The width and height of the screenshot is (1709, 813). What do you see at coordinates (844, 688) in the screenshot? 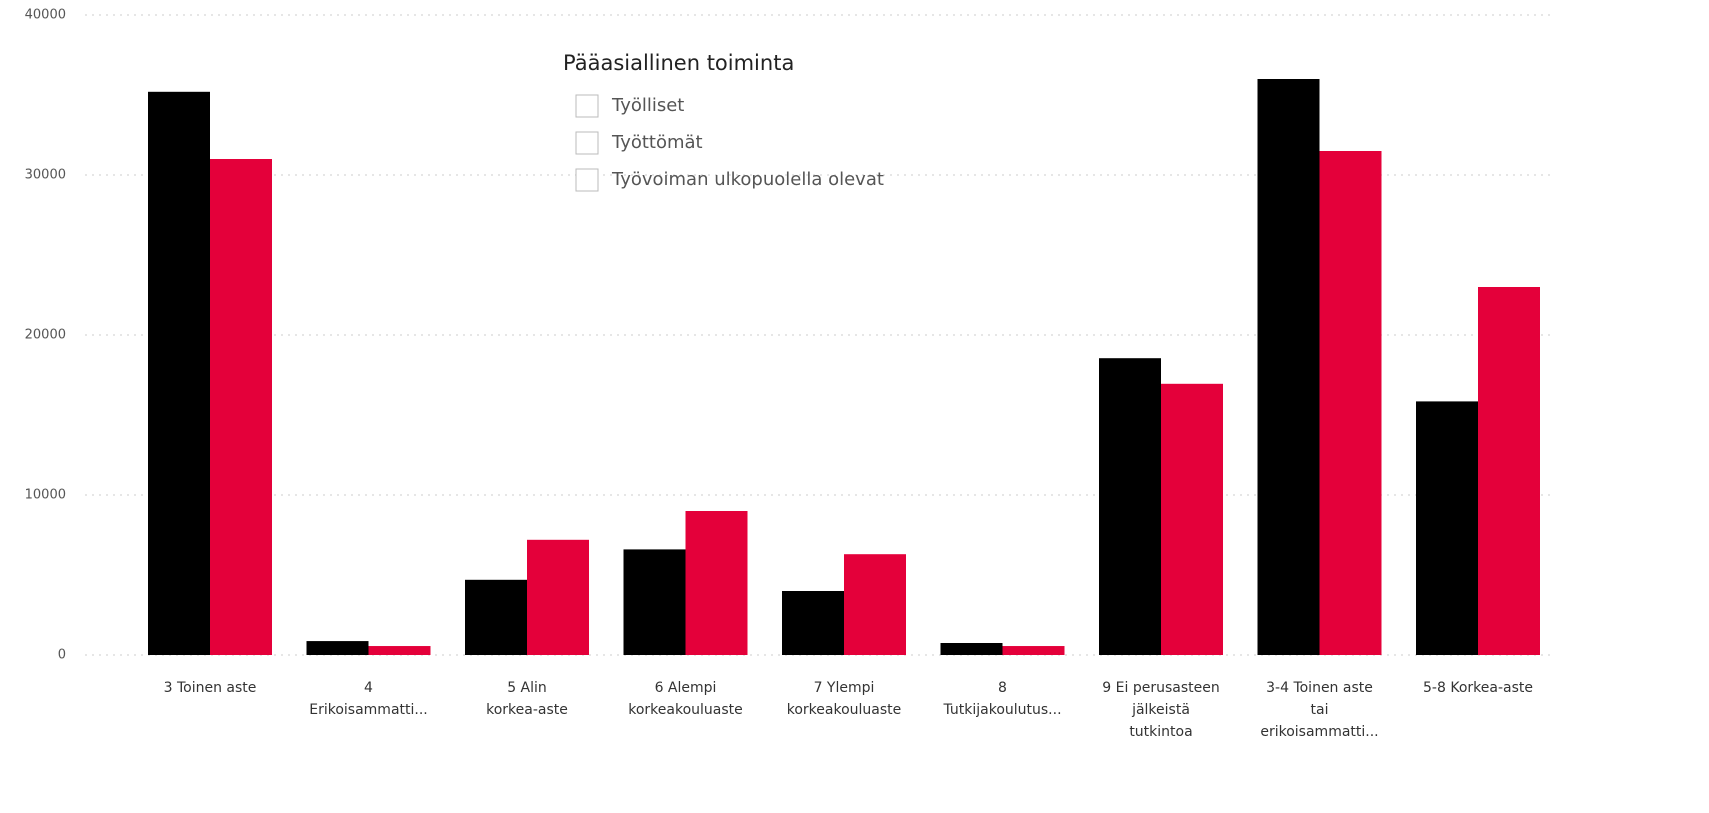
I see `x-tick-label: 7 Ylempi` at bounding box center [844, 688].